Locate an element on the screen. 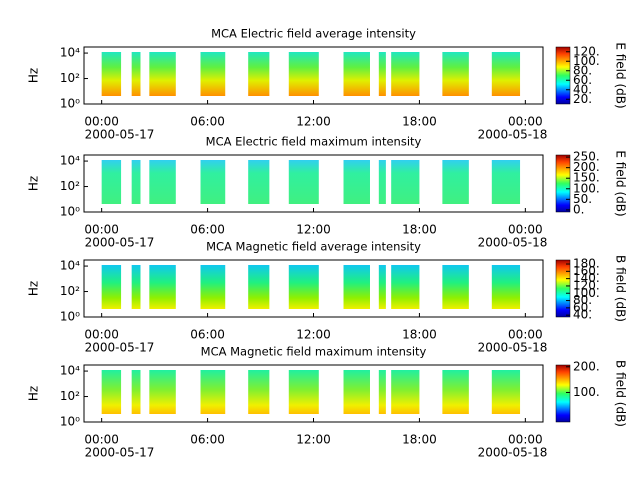 This screenshot has width=640, height=480. panel-title: MCA Electric field maximum intensity is located at coordinates (314, 142).